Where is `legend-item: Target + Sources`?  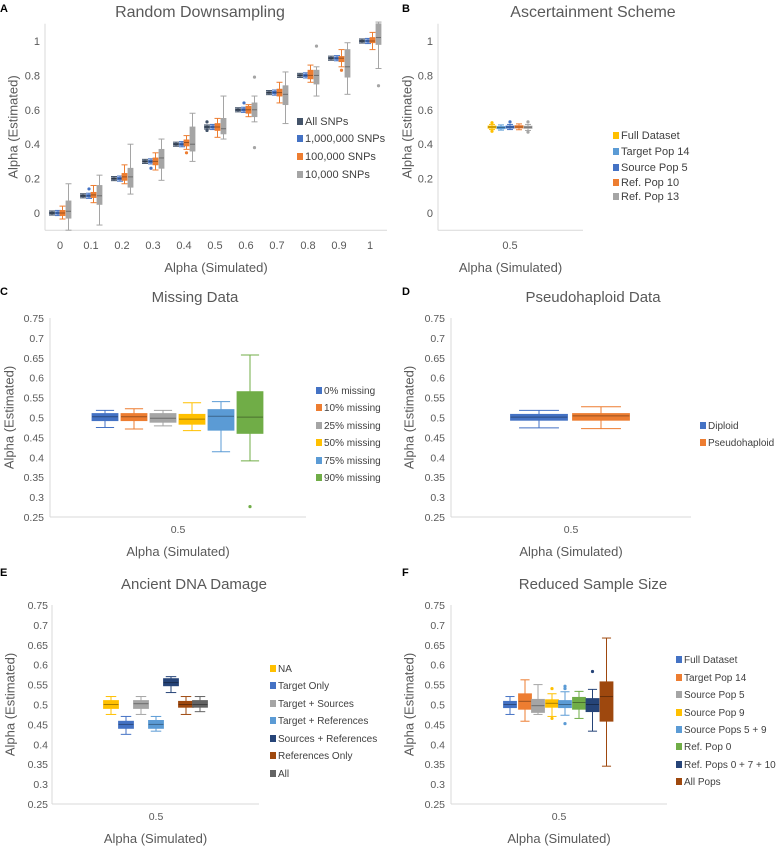 legend-item: Target + Sources is located at coordinates (312, 704).